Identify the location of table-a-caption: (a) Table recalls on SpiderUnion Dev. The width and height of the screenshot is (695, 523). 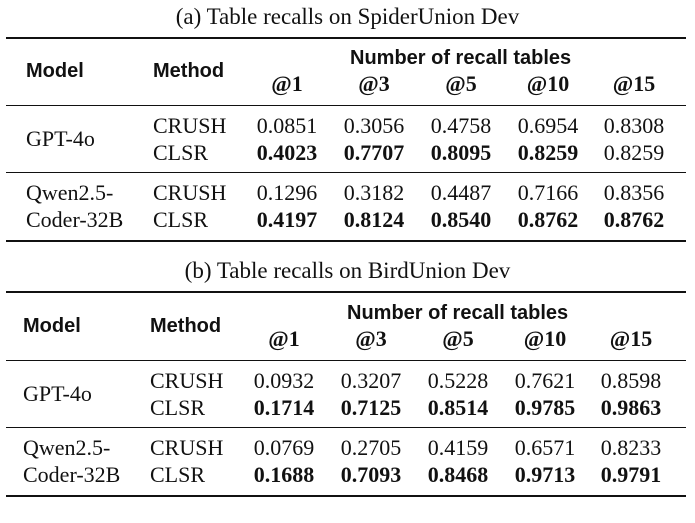
(347, 16).